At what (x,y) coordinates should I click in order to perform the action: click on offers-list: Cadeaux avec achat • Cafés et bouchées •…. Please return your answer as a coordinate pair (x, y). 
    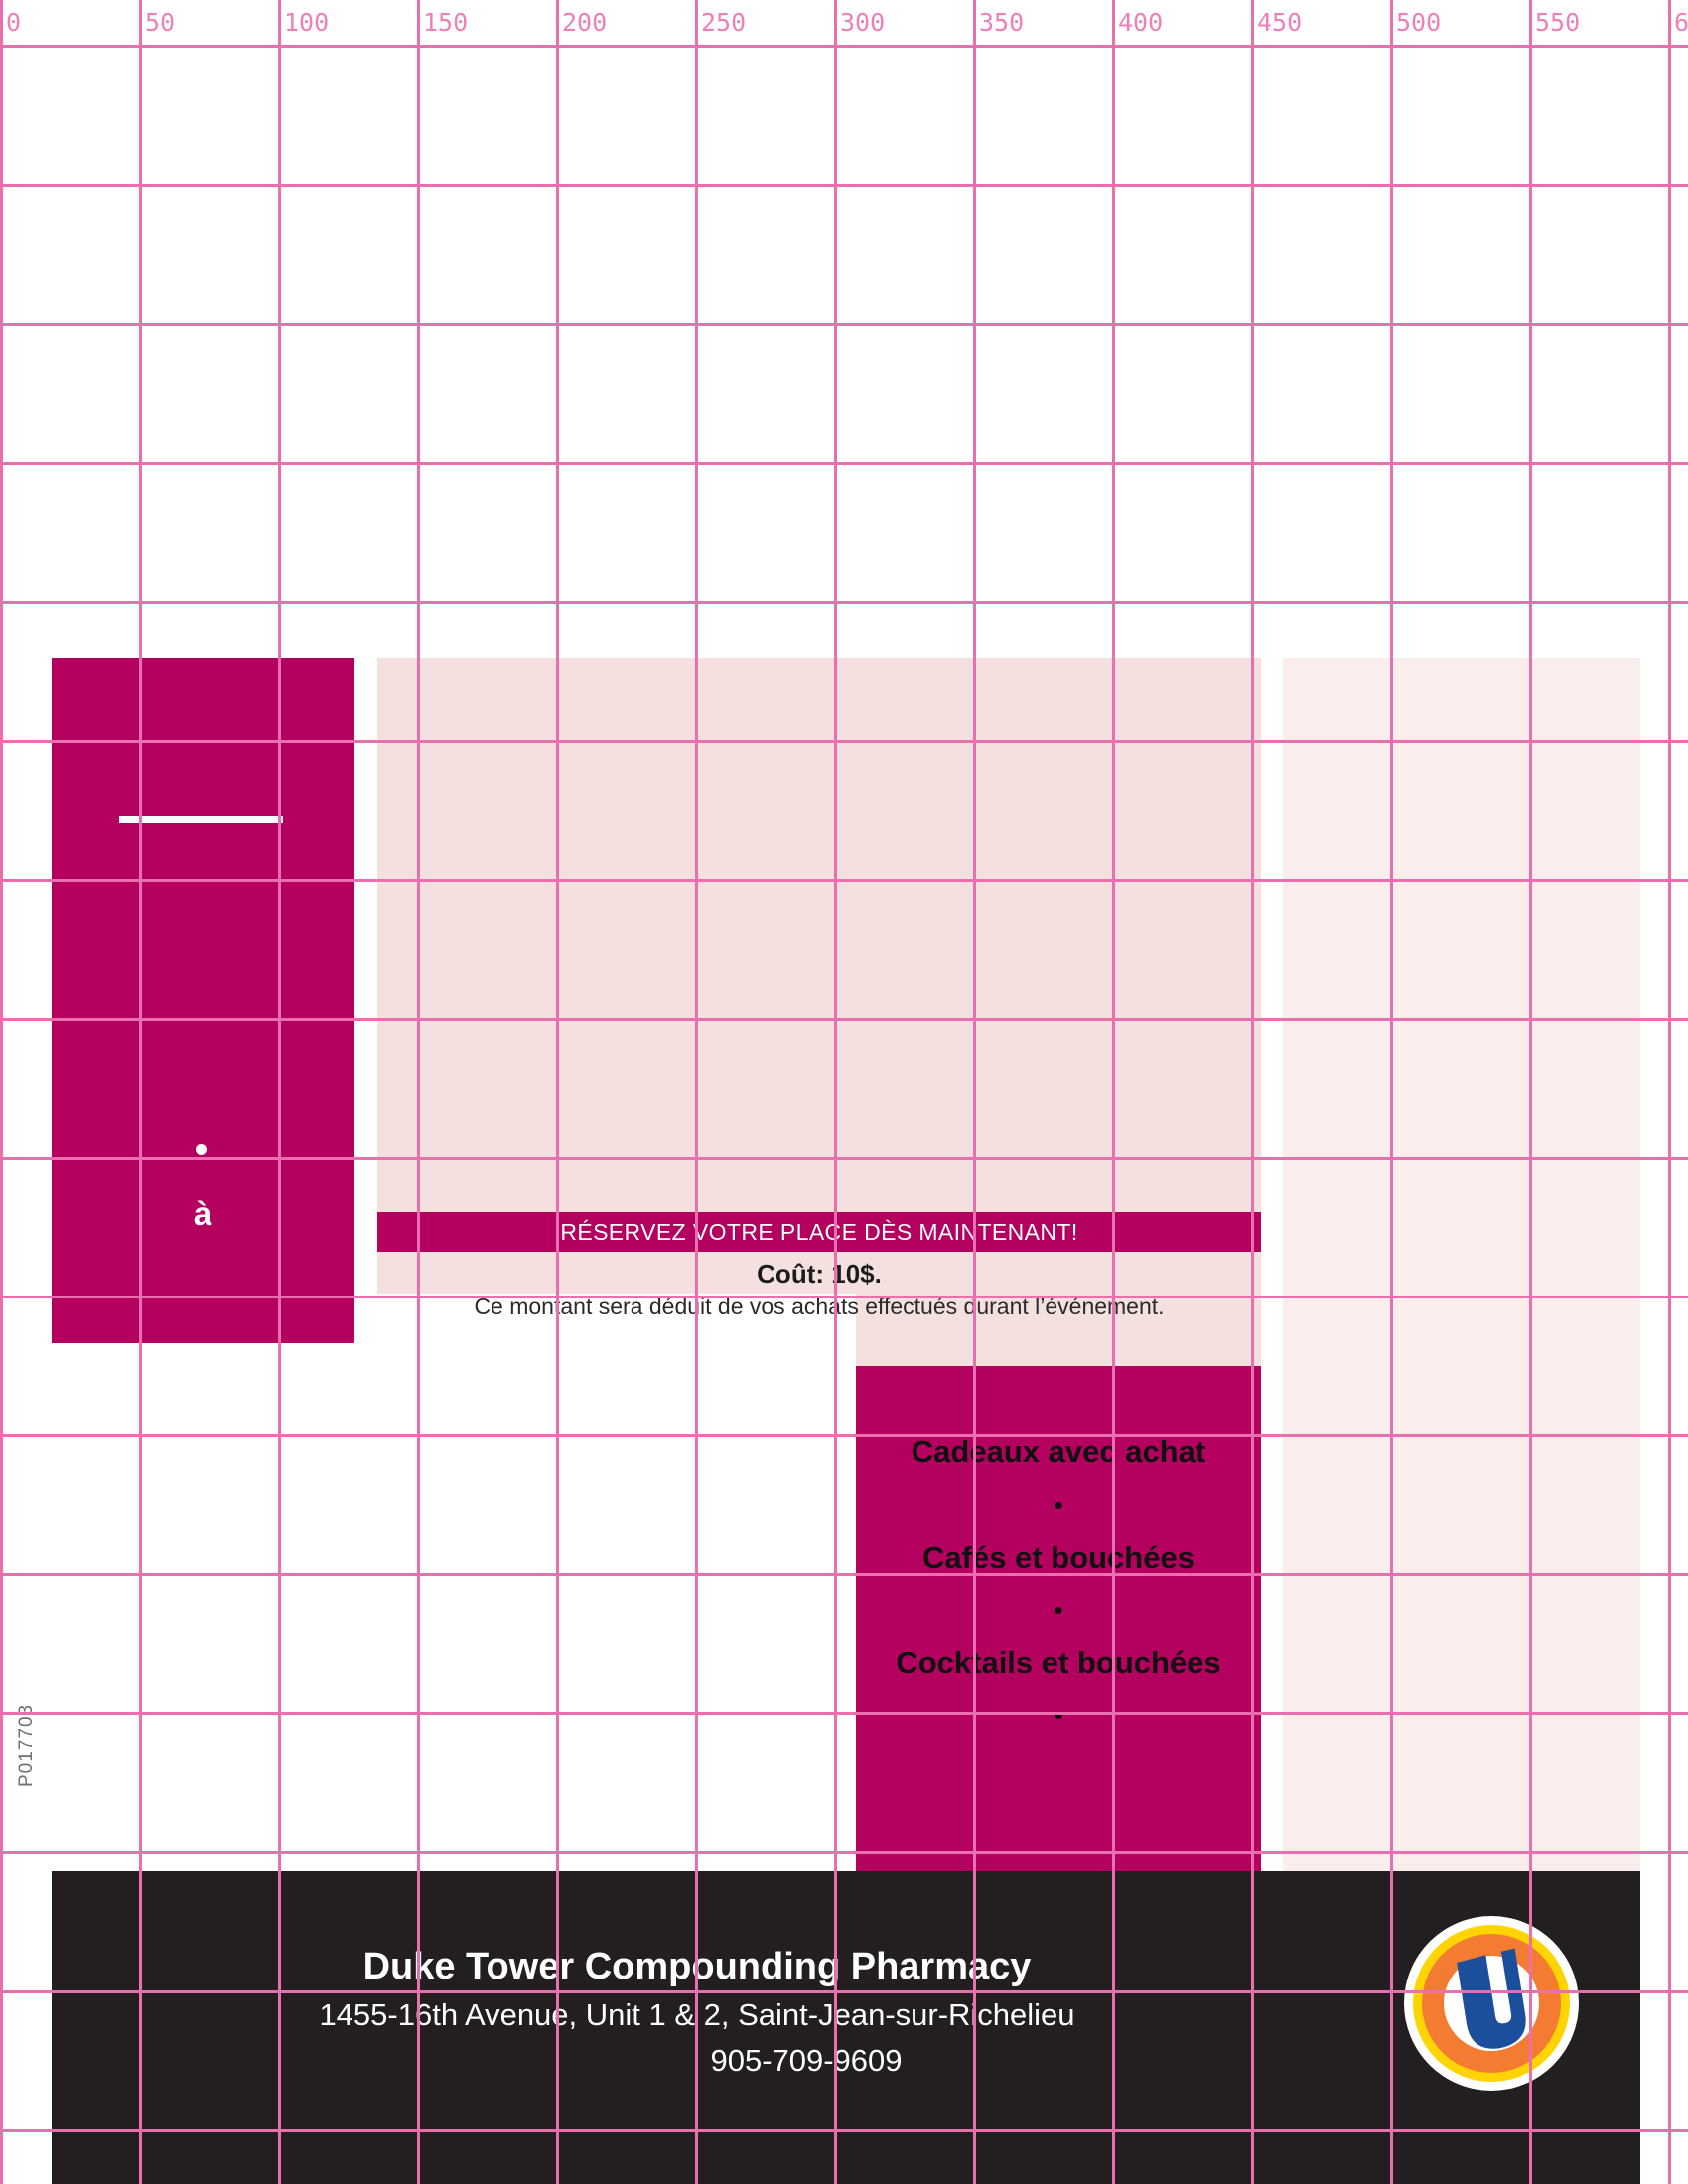
    Looking at the image, I should click on (1058, 1587).